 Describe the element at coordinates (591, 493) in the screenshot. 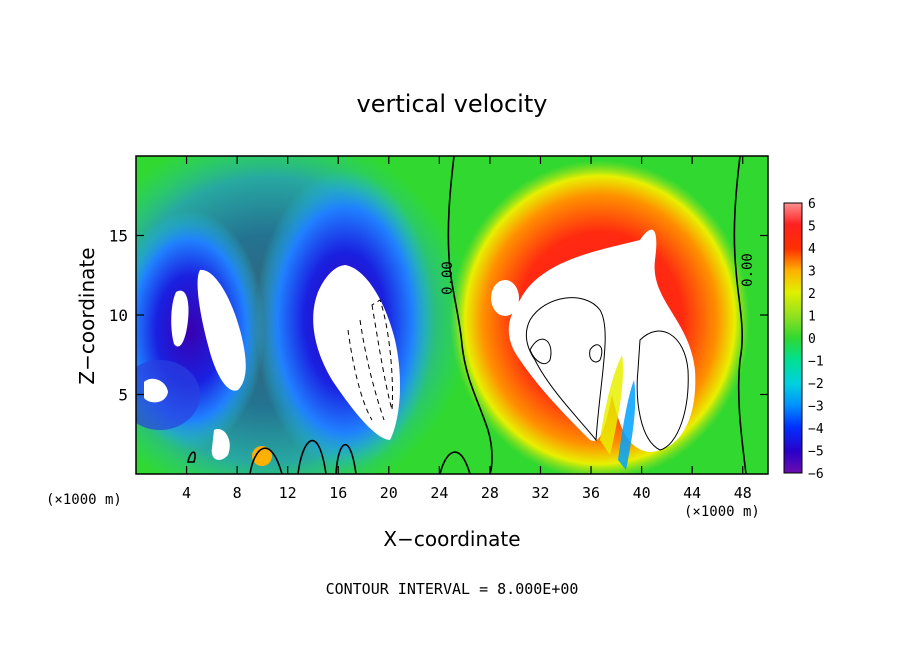

I see `x-tick-label: 36` at that location.